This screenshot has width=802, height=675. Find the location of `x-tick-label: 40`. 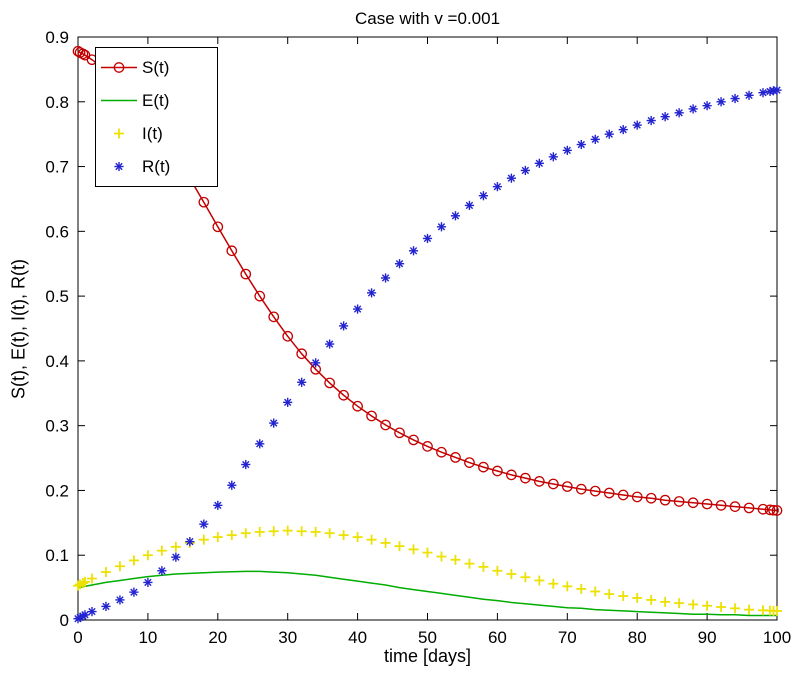

x-tick-label: 40 is located at coordinates (357, 637).